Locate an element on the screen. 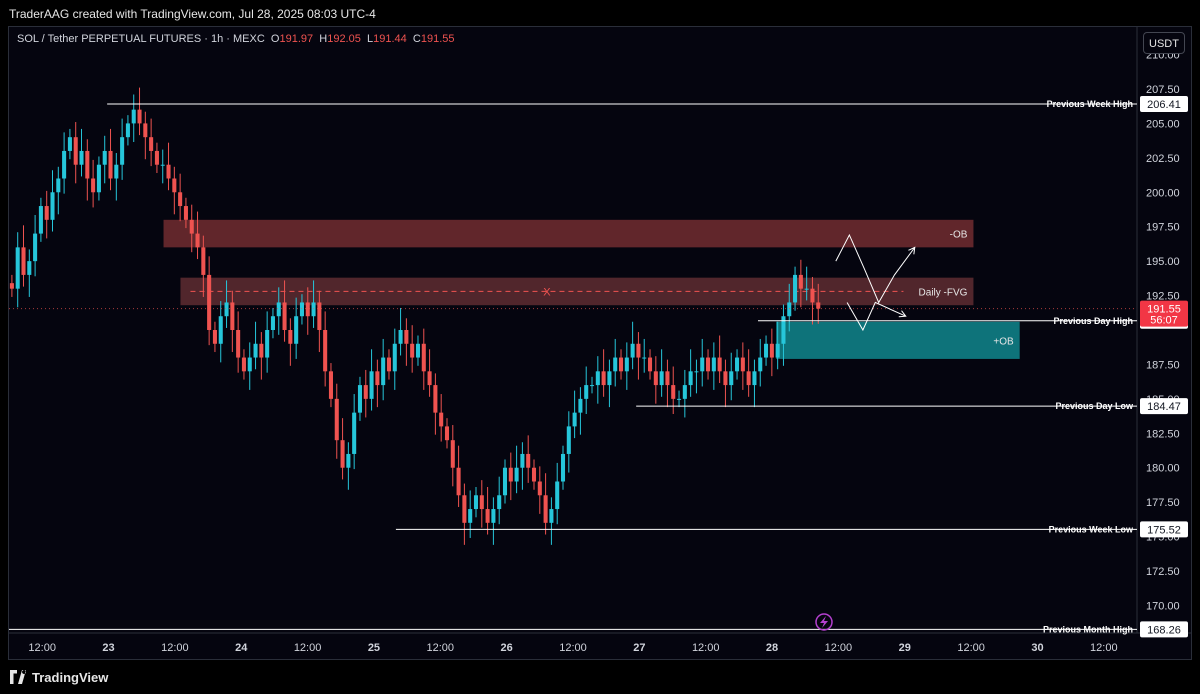 The image size is (1200, 694). price-tick-label: 182.50 is located at coordinates (1163, 434).